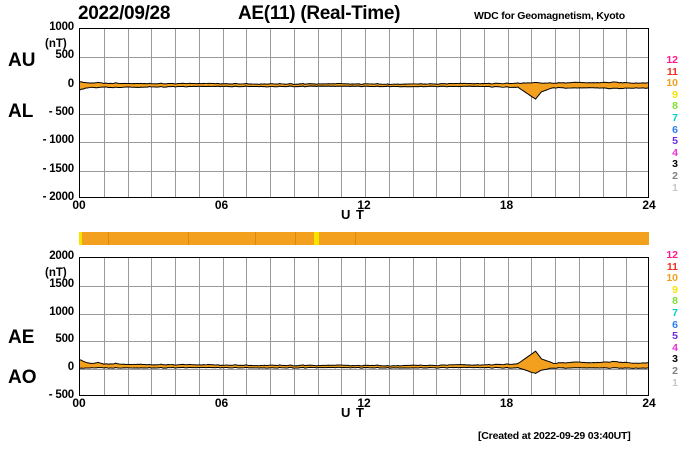  What do you see at coordinates (61, 395) in the screenshot?
I see `y-axis-tick-label: - 500` at bounding box center [61, 395].